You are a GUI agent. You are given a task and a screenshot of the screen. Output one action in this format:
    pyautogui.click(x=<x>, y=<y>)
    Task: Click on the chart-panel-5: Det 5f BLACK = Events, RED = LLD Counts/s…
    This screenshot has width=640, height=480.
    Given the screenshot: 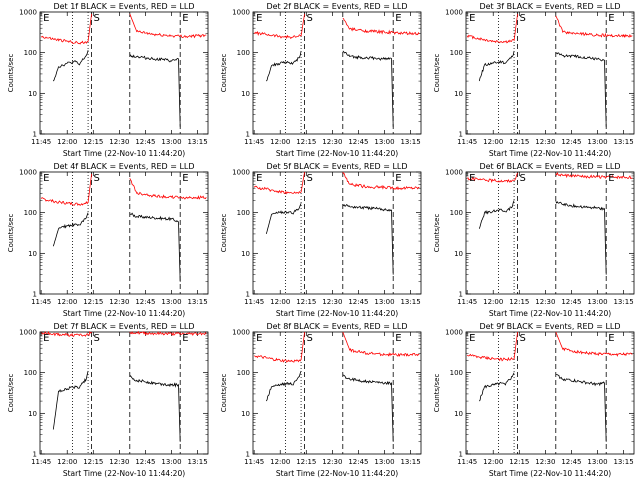 What is the action you would take?
    pyautogui.click(x=321, y=240)
    